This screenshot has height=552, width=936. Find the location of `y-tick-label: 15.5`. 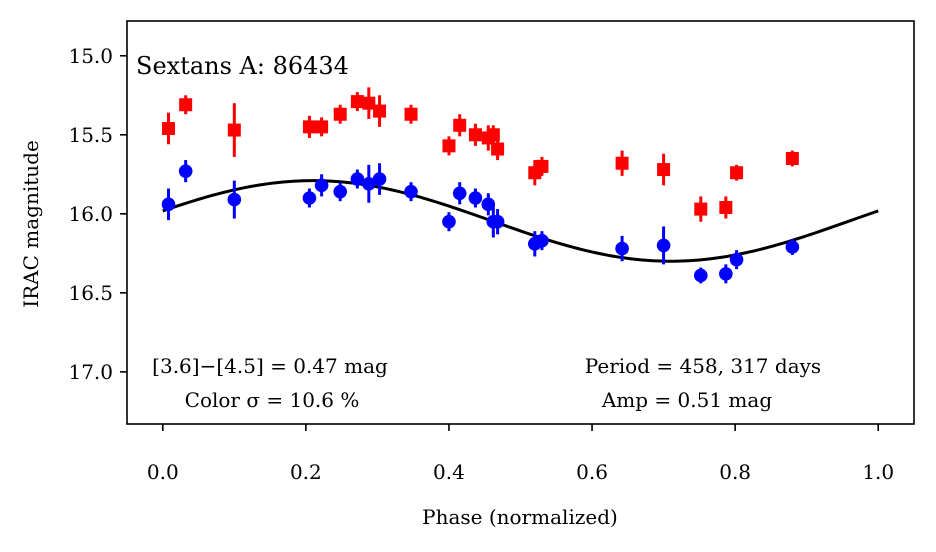

y-tick-label: 15.5 is located at coordinates (90, 135).